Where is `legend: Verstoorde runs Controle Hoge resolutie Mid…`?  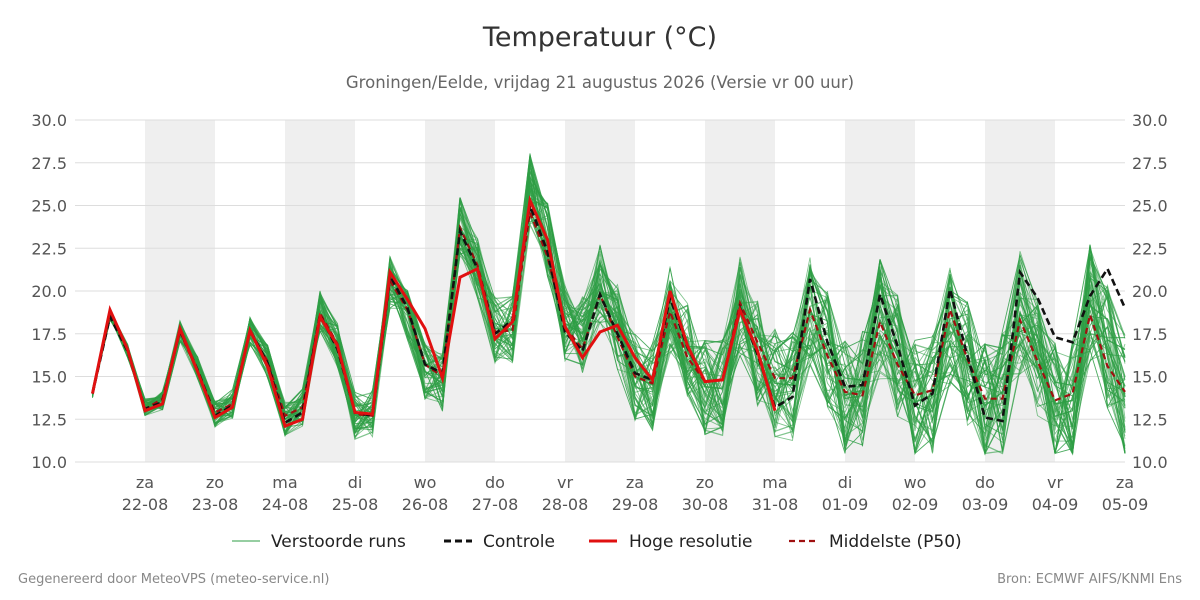 legend: Verstoorde runs Controle Hoge resolutie Mid… is located at coordinates (597, 542).